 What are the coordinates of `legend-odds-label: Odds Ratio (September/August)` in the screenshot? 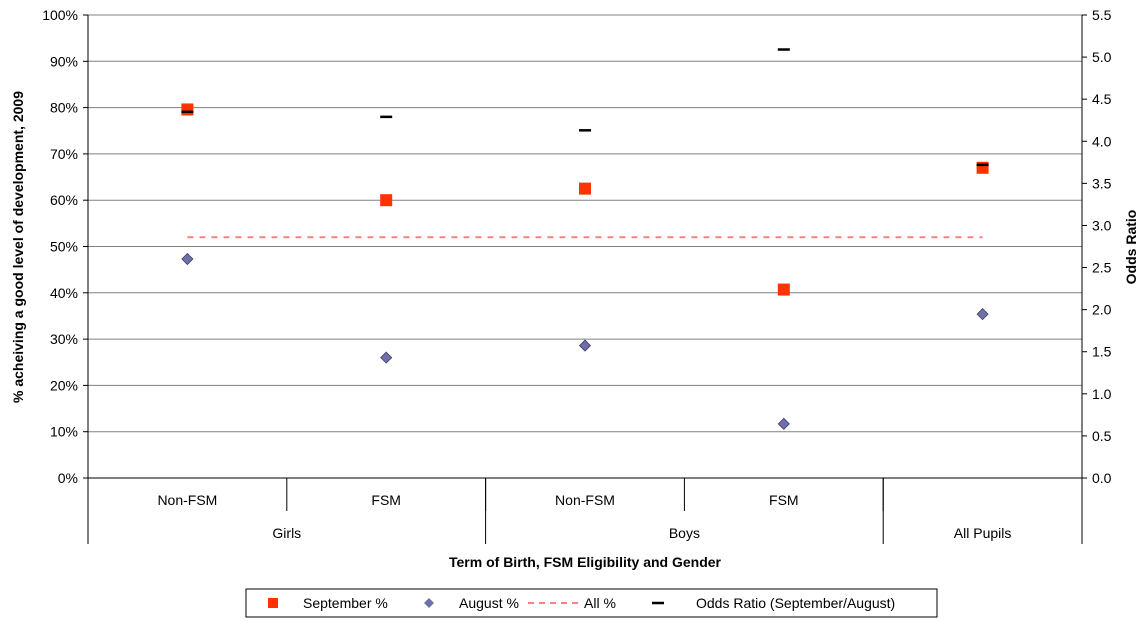 It's located at (795, 603).